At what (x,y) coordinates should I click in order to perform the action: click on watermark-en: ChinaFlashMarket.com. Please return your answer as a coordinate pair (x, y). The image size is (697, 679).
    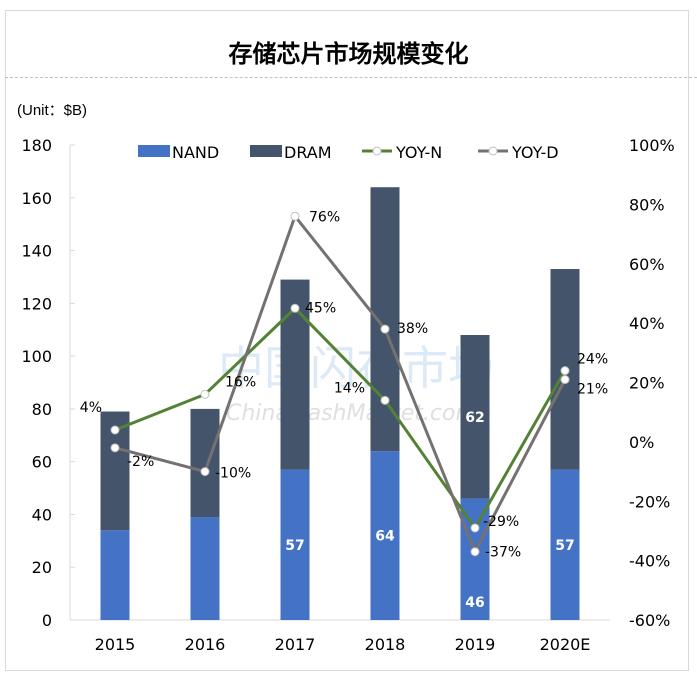
    Looking at the image, I should click on (351, 413).